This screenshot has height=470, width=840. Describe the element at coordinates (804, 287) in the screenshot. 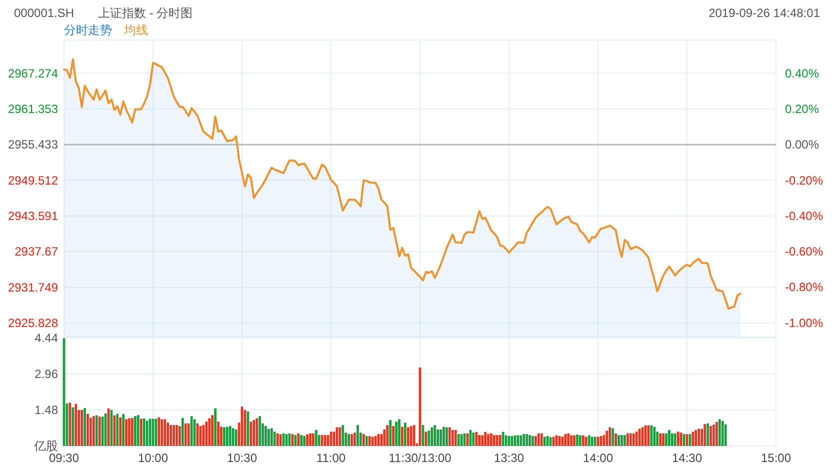

I see `y2-tick-label: -0.80%` at that location.